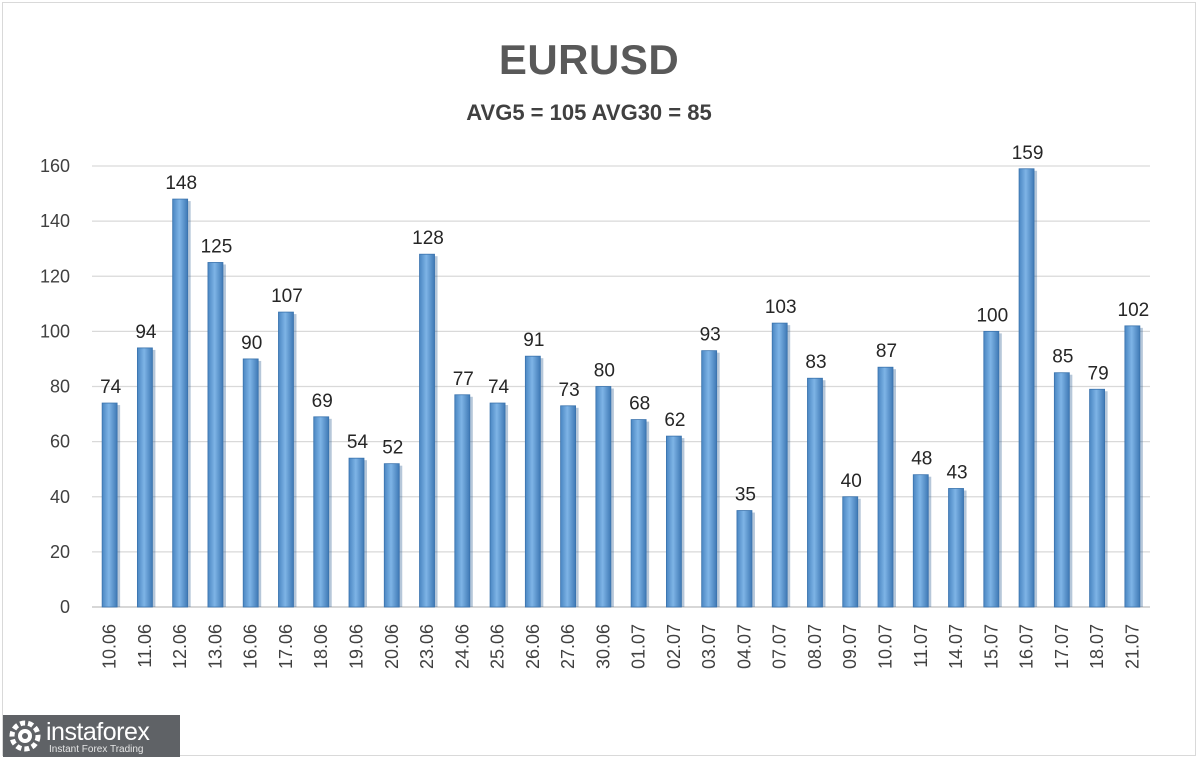 Image resolution: width=1200 pixels, height=760 pixels. I want to click on x-tick-label: 16.07, so click(1027, 646).